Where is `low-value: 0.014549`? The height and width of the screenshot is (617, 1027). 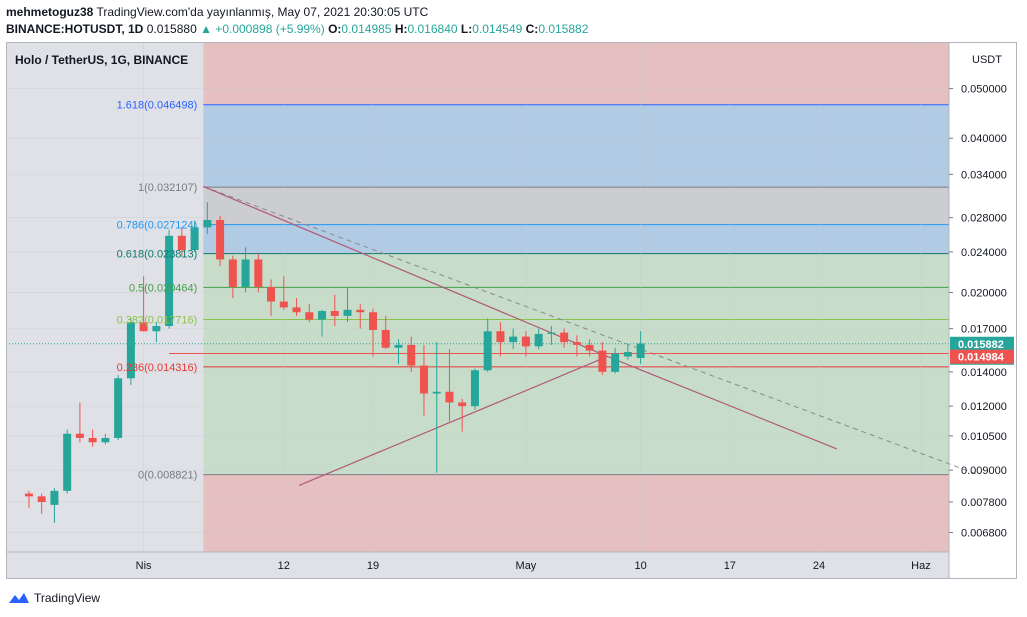 low-value: 0.014549 is located at coordinates (497, 29).